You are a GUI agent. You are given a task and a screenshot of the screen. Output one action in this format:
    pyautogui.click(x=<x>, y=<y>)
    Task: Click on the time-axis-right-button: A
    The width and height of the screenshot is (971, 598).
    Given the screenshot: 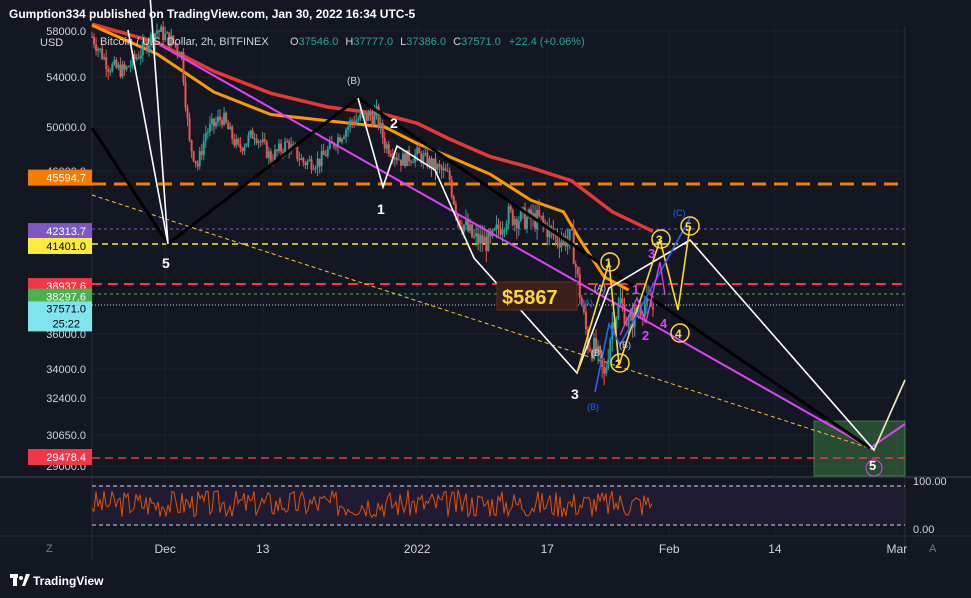 What is the action you would take?
    pyautogui.click(x=933, y=549)
    